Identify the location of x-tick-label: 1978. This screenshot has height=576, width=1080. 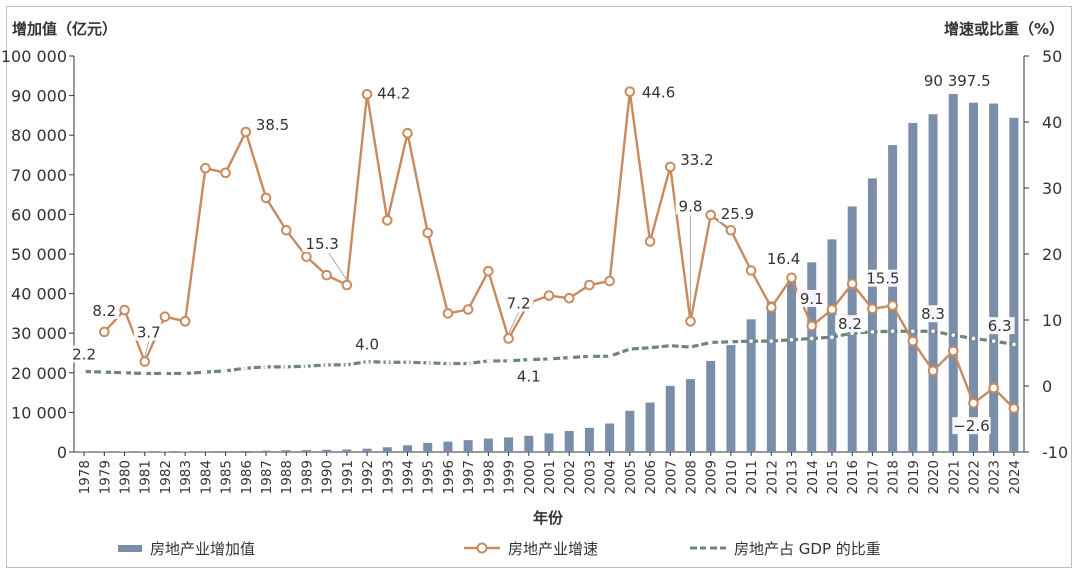
(85, 477).